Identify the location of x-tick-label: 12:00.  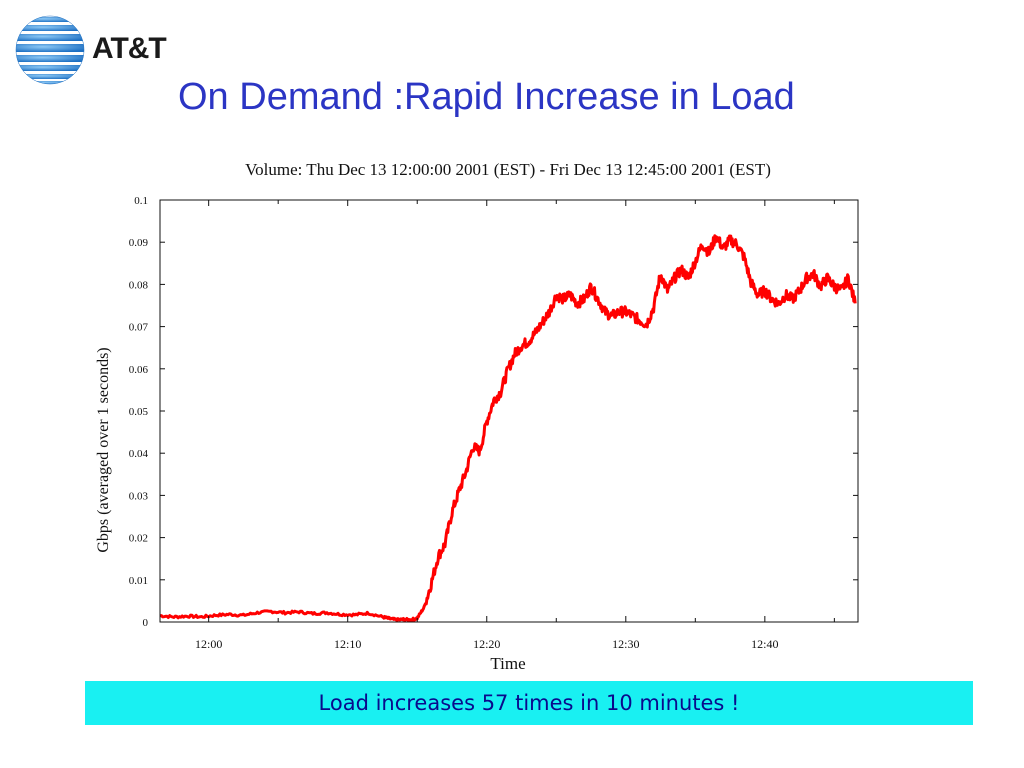
(208, 644).